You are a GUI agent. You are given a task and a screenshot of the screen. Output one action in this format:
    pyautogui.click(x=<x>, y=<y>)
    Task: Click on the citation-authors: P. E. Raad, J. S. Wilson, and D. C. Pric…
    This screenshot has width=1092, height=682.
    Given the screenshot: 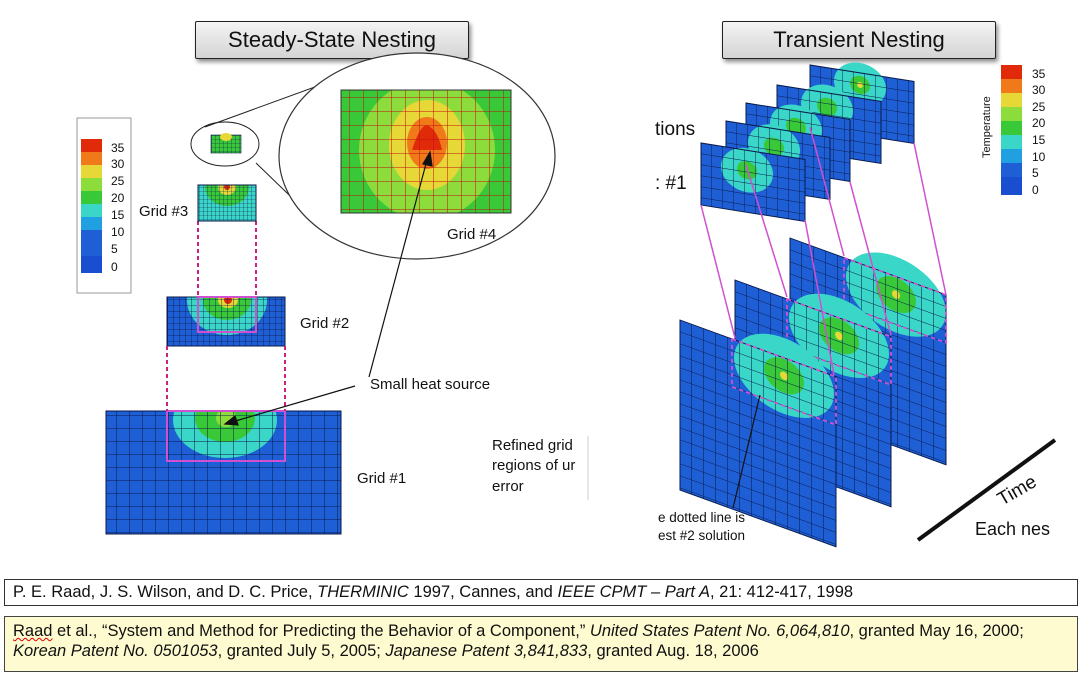 What is the action you would take?
    pyautogui.click(x=165, y=592)
    